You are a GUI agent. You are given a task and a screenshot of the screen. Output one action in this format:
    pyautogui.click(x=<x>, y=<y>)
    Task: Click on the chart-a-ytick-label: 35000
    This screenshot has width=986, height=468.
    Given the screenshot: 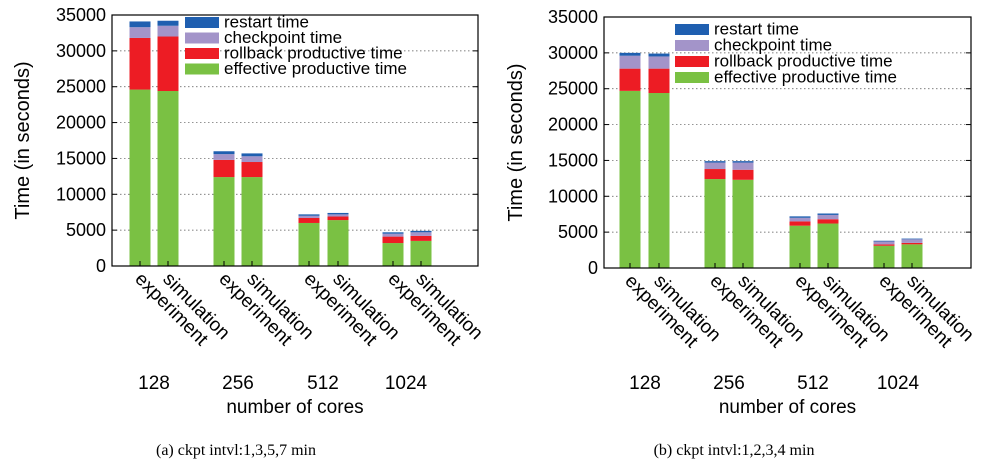 What is the action you would take?
    pyautogui.click(x=81, y=15)
    